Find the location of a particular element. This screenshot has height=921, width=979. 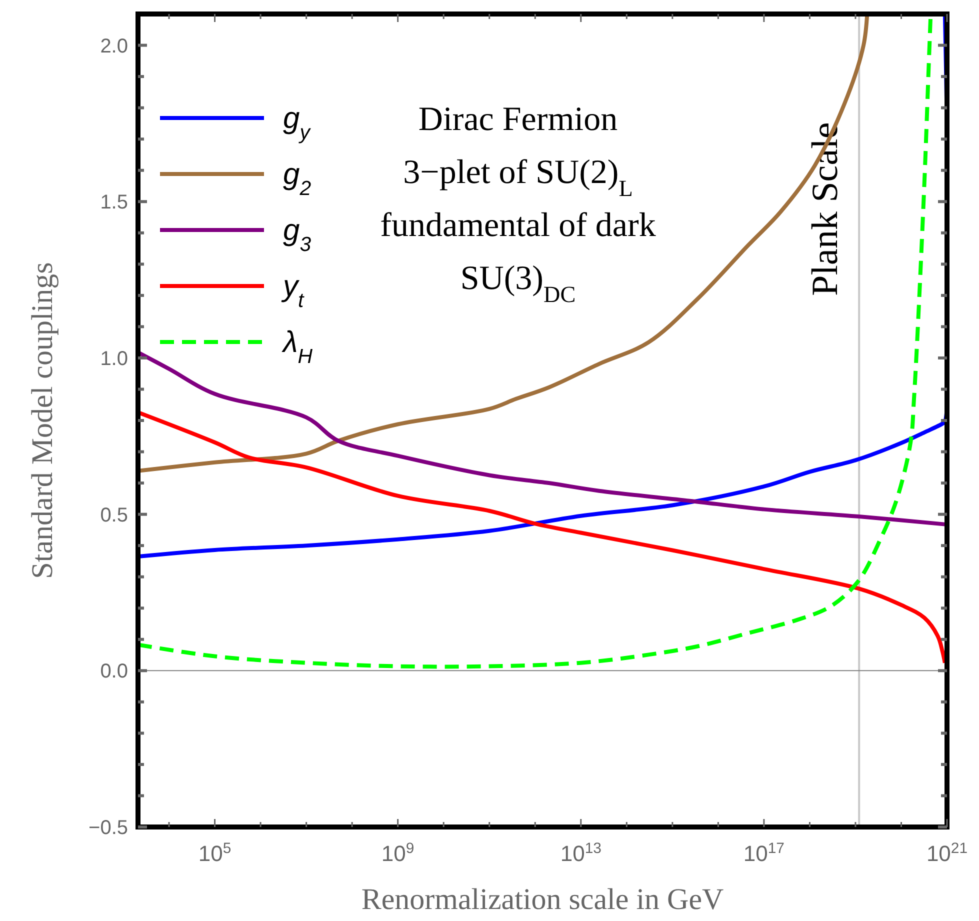

y-axis-title: Standard Model couplings is located at coordinates (42, 420).